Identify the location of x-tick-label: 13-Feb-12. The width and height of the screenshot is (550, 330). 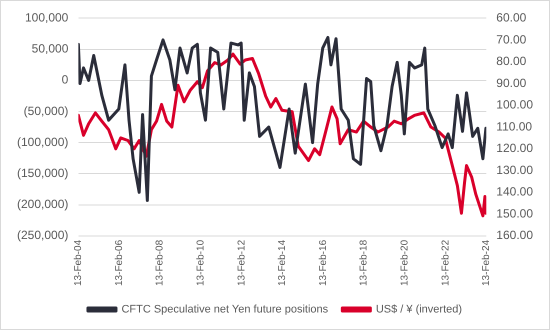
(242, 262).